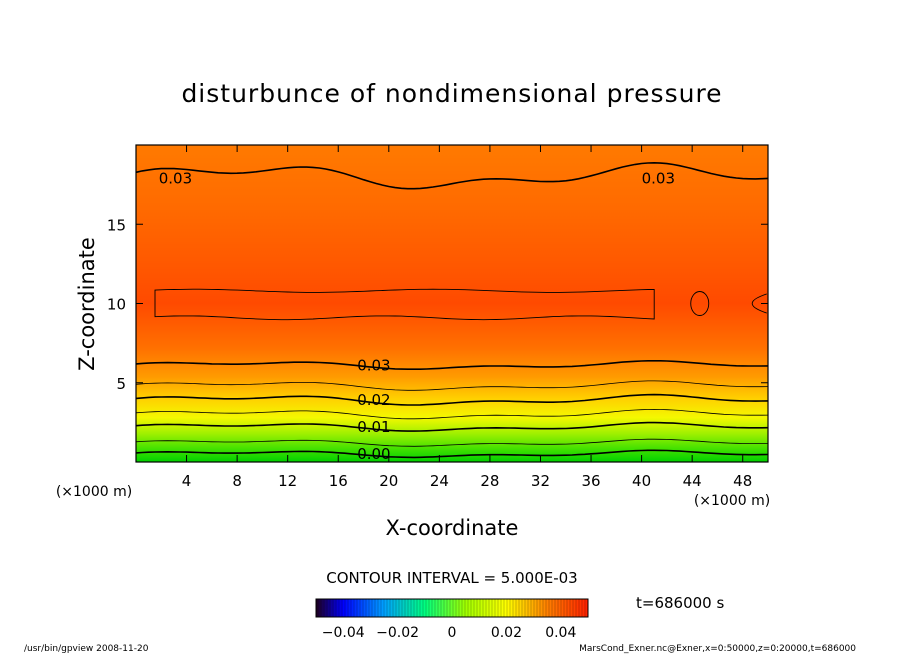  Describe the element at coordinates (86, 649) in the screenshot. I see `footer-left: /usr/bin/gpview 2008-11-20` at that location.